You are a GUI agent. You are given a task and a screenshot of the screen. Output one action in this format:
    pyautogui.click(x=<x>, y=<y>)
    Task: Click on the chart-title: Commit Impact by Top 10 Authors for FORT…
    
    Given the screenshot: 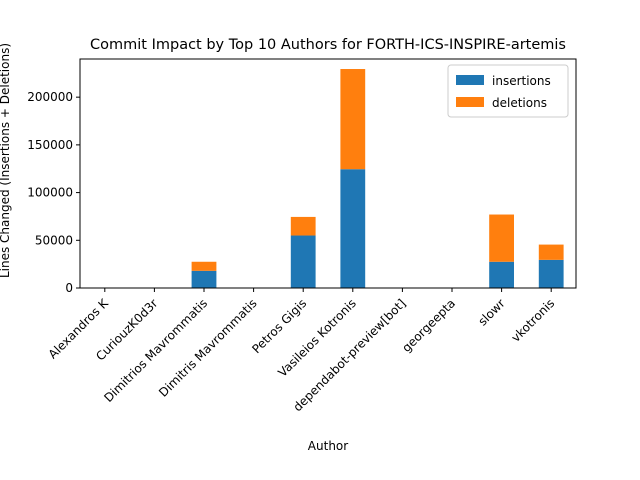 What is the action you would take?
    pyautogui.click(x=328, y=45)
    